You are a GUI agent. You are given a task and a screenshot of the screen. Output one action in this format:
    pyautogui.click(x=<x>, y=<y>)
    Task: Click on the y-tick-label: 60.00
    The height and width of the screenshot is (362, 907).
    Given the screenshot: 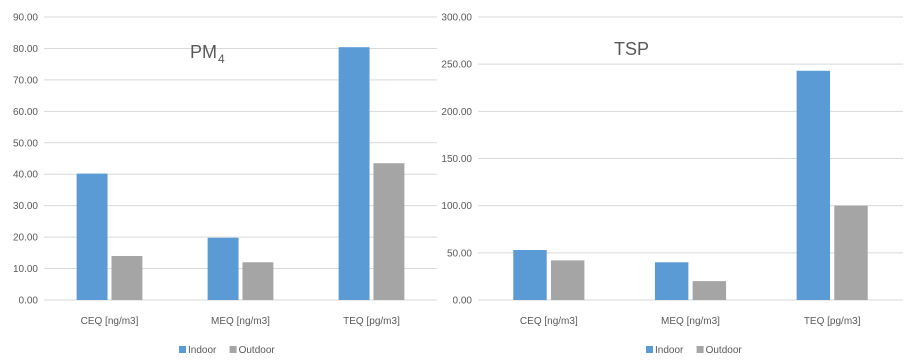 What is the action you would take?
    pyautogui.click(x=25, y=112)
    